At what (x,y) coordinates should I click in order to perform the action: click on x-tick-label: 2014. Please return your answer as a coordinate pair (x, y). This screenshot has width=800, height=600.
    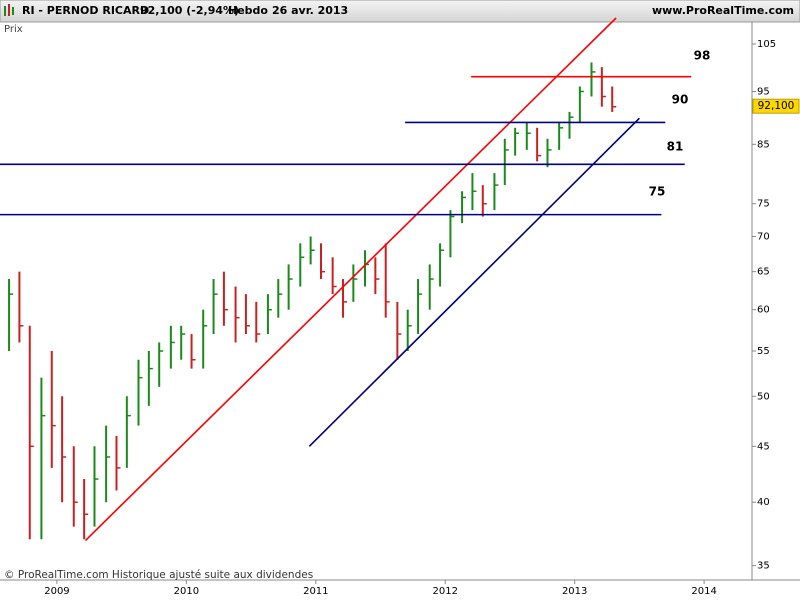
    Looking at the image, I should click on (703, 591).